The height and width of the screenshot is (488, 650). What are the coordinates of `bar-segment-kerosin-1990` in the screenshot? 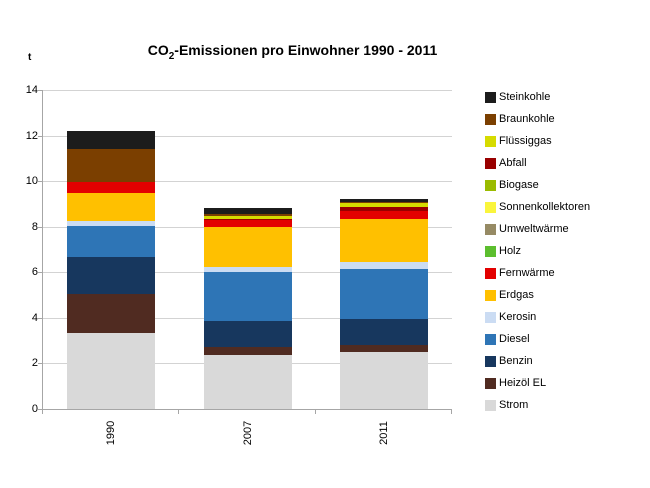 It's located at (111, 223).